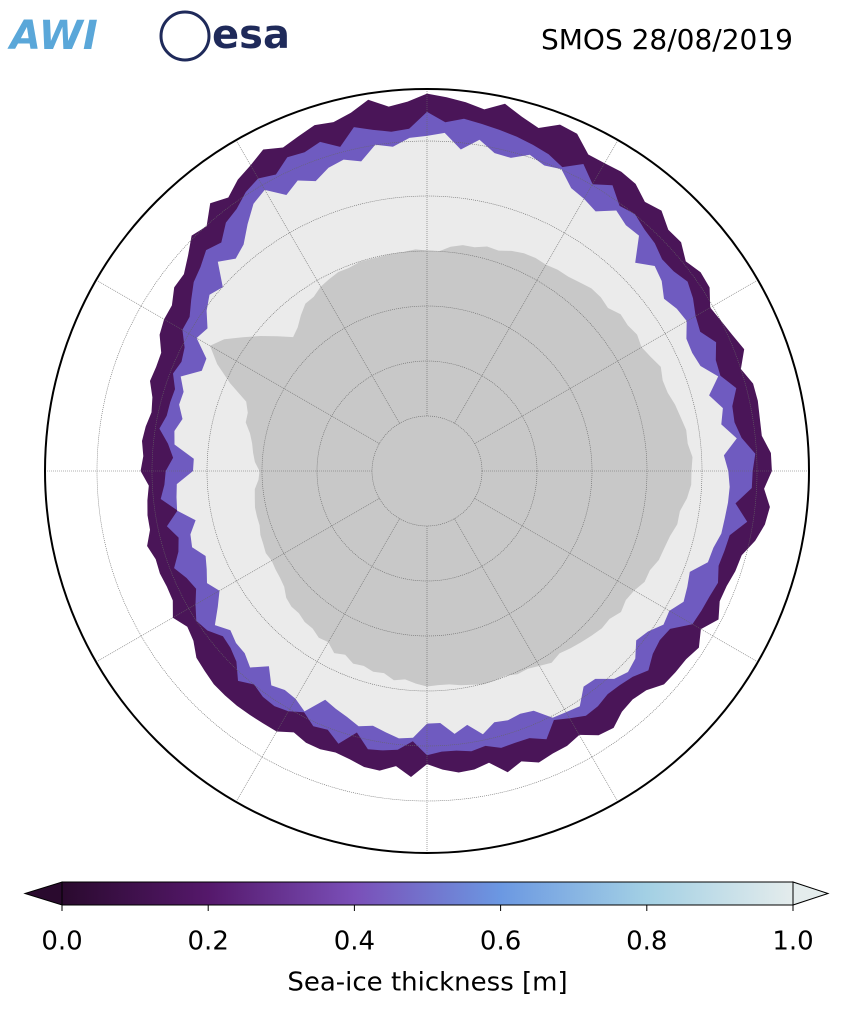 The width and height of the screenshot is (854, 1026). What do you see at coordinates (792, 942) in the screenshot?
I see `tick-label: 1.0` at bounding box center [792, 942].